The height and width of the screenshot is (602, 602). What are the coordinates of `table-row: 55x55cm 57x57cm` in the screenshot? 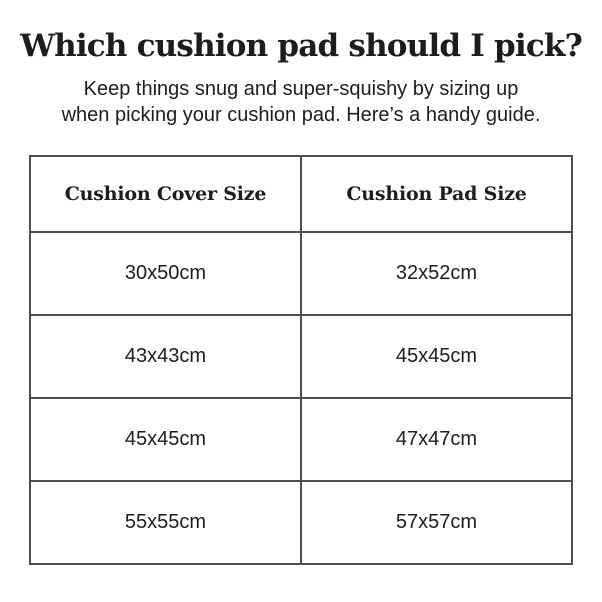 It's located at (301, 522).